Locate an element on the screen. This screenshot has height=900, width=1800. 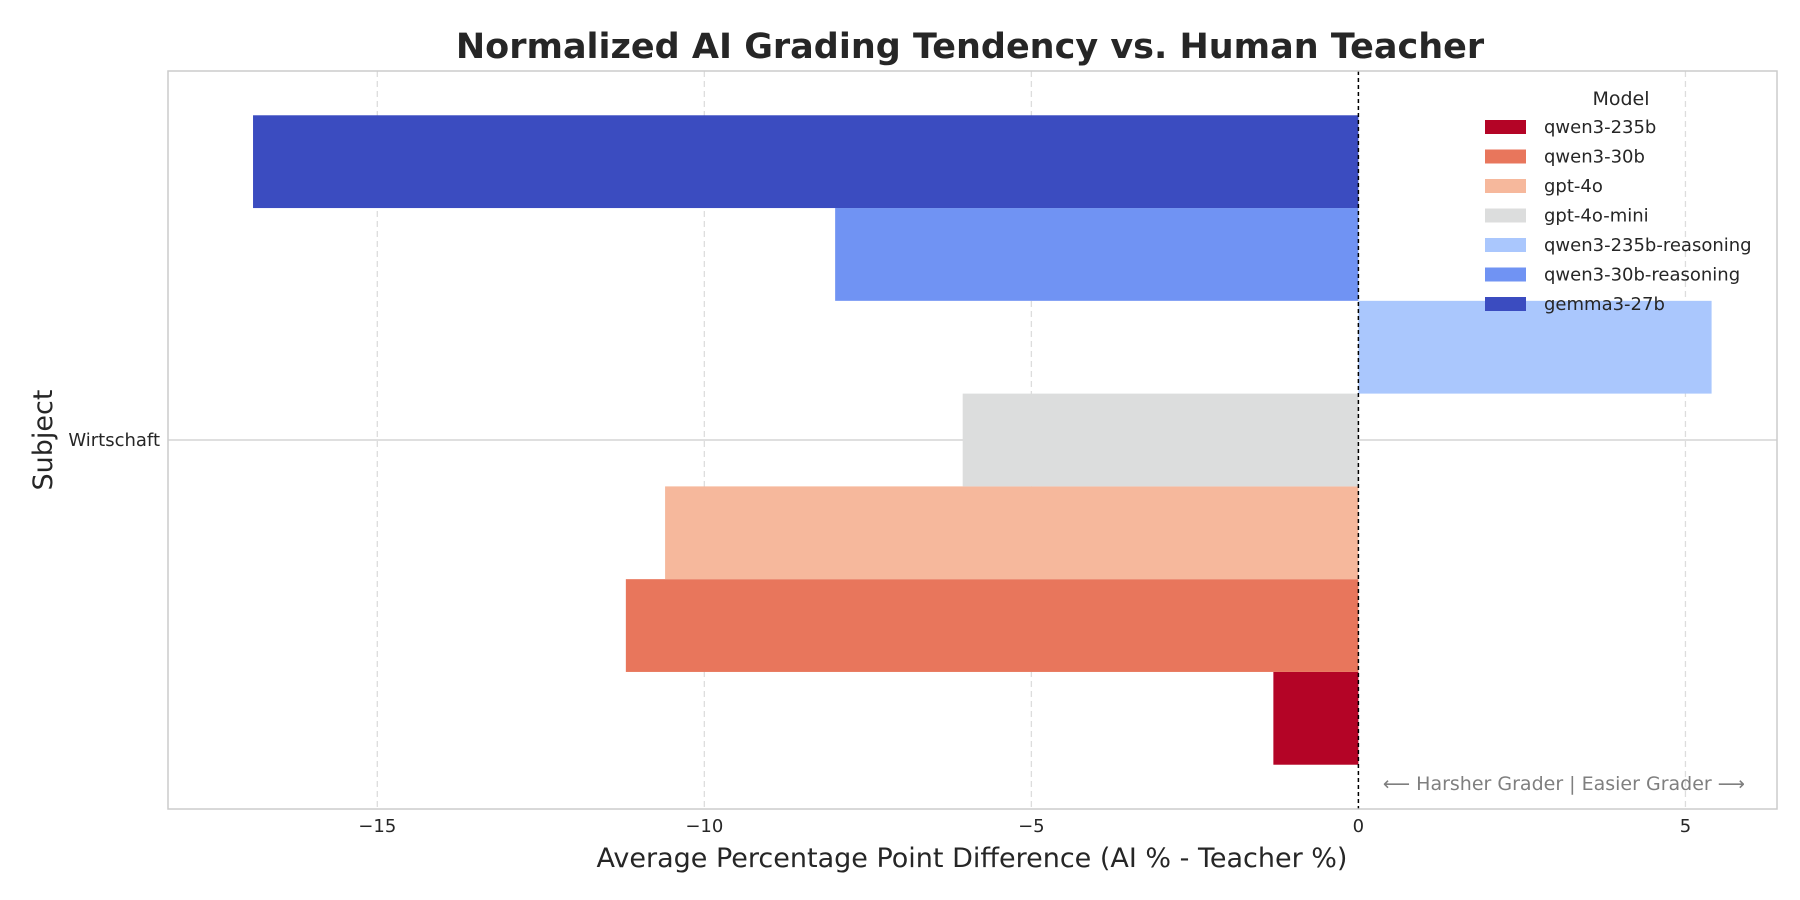
legend-label-qwen3-235b: qwen3-235b is located at coordinates (1600, 127).